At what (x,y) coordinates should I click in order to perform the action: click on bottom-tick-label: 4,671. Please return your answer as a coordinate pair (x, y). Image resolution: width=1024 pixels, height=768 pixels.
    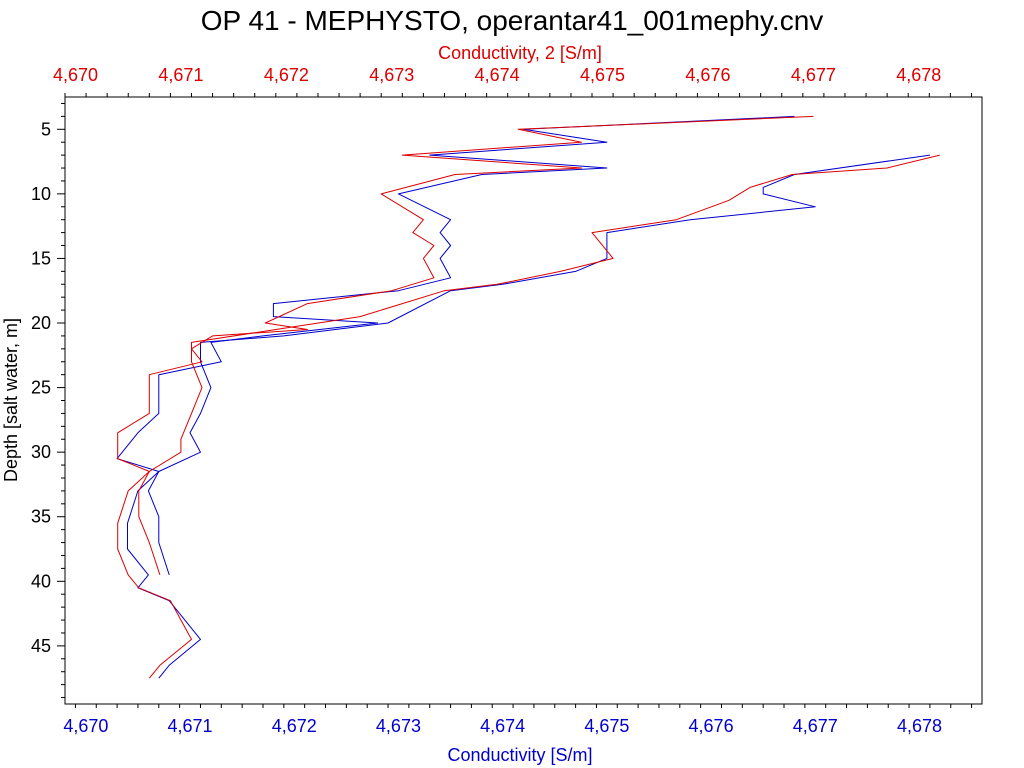
    Looking at the image, I should click on (190, 726).